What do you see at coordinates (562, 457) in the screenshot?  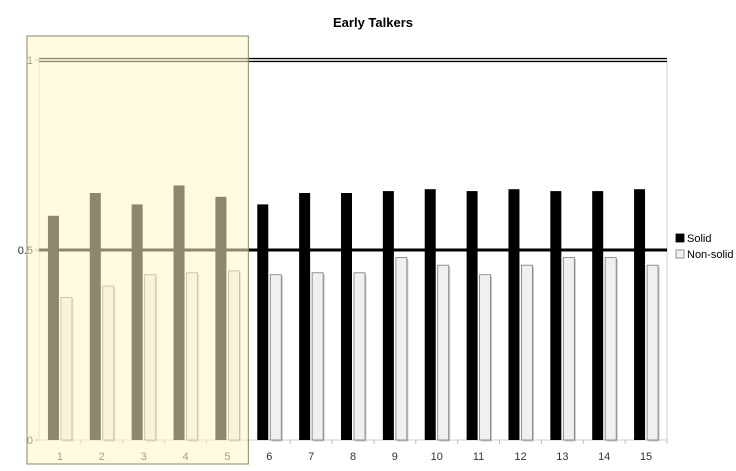 I see `x-tick-label: 13` at bounding box center [562, 457].